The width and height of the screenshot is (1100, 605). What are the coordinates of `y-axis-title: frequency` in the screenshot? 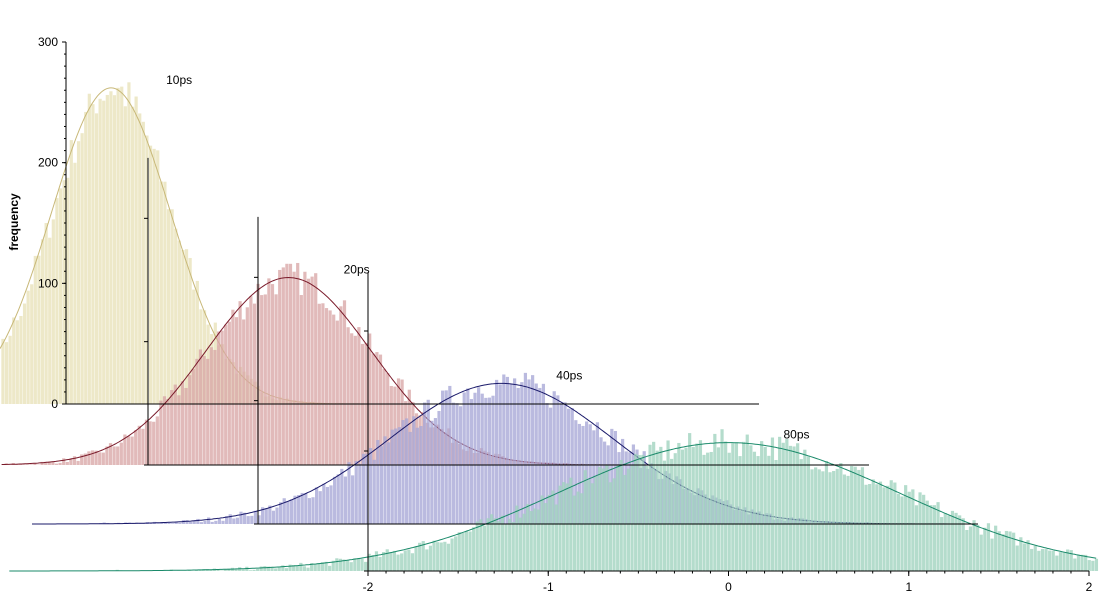 It's located at (14, 222).